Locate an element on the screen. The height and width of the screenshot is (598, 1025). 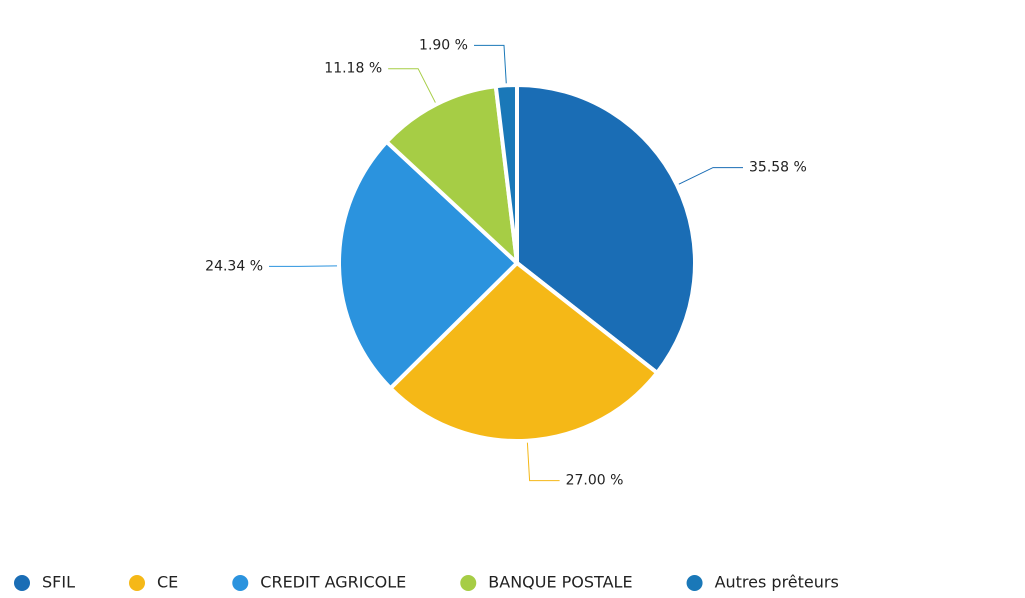
data-label: 1.90 % is located at coordinates (443, 45).